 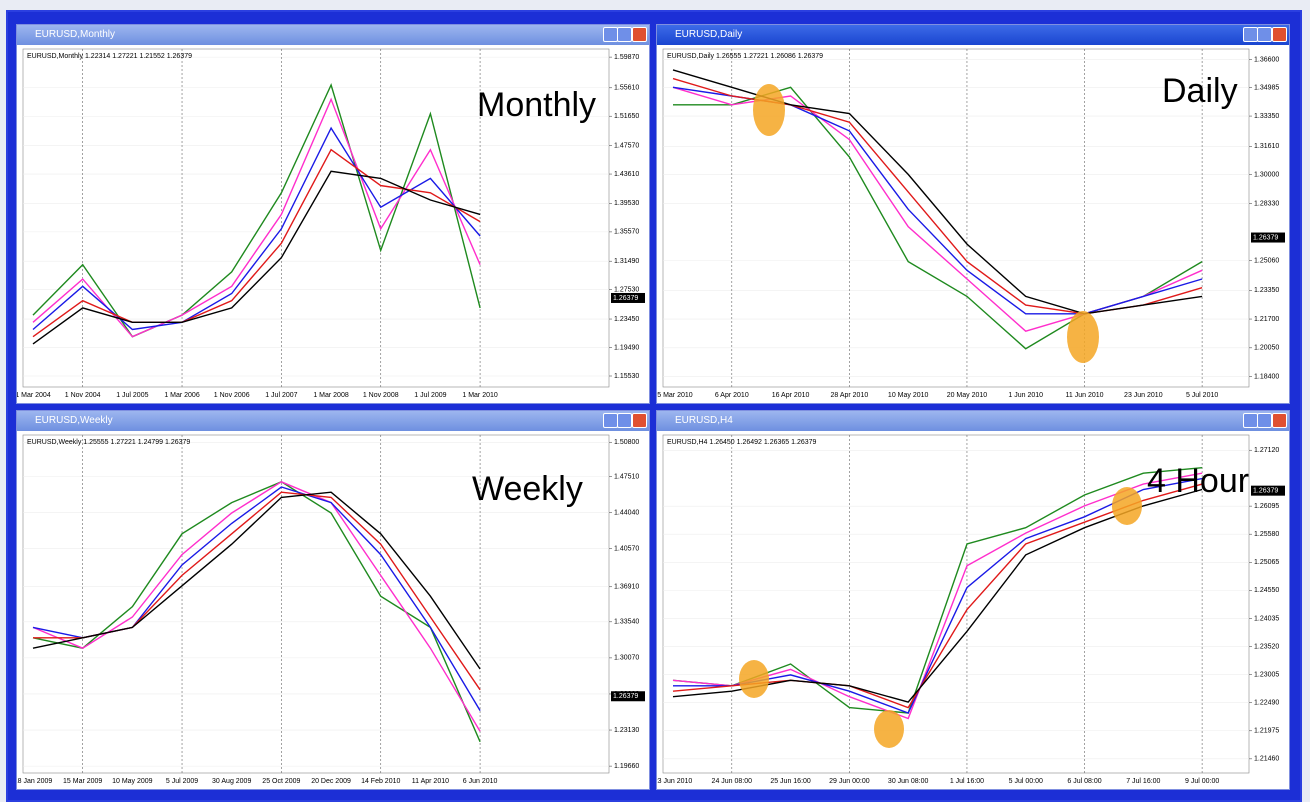 I want to click on y-tick-label: 1.23450, so click(x=626, y=319).